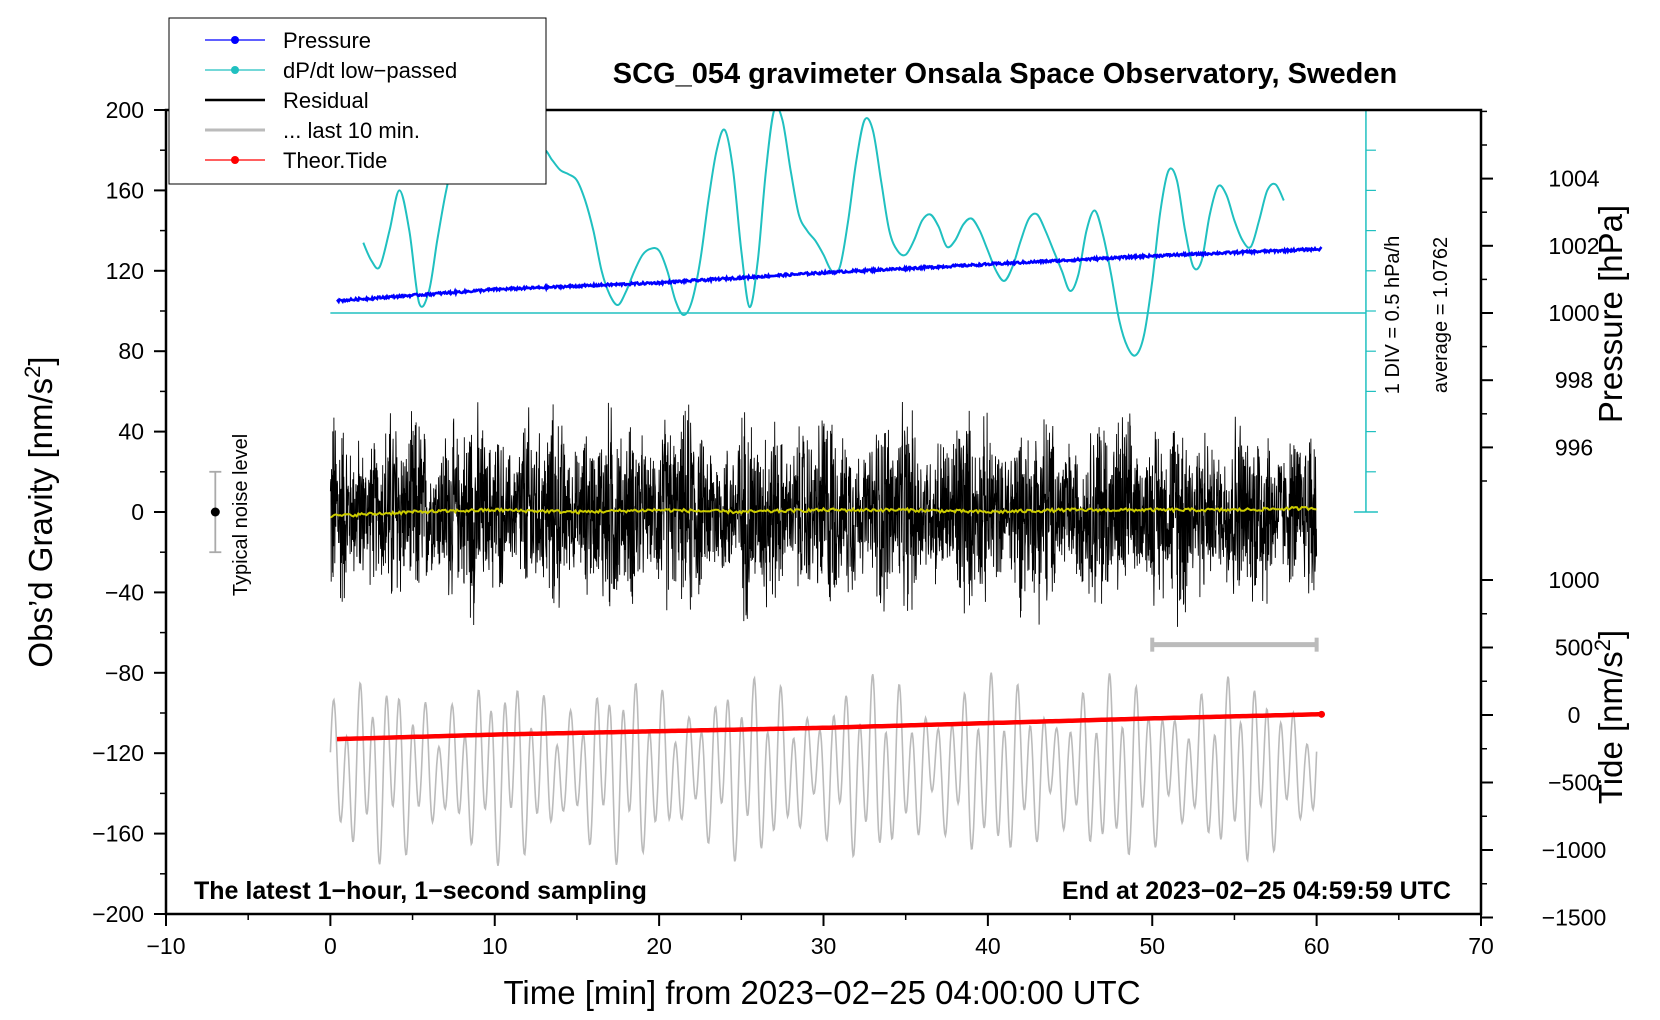 The image size is (1660, 1020). I want to click on residual-mean-line, so click(823, 512).